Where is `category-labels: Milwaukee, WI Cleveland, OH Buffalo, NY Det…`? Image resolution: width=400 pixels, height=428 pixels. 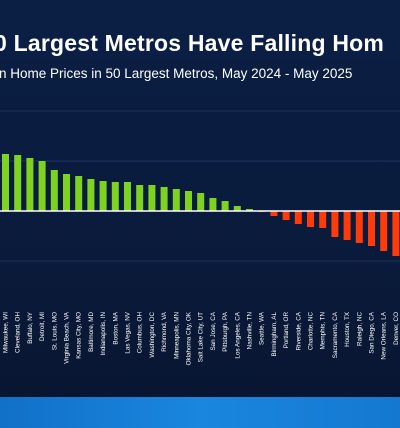 category-labels: Milwaukee, WI Cleveland, OH Buffalo, NY Det… is located at coordinates (201, 338).